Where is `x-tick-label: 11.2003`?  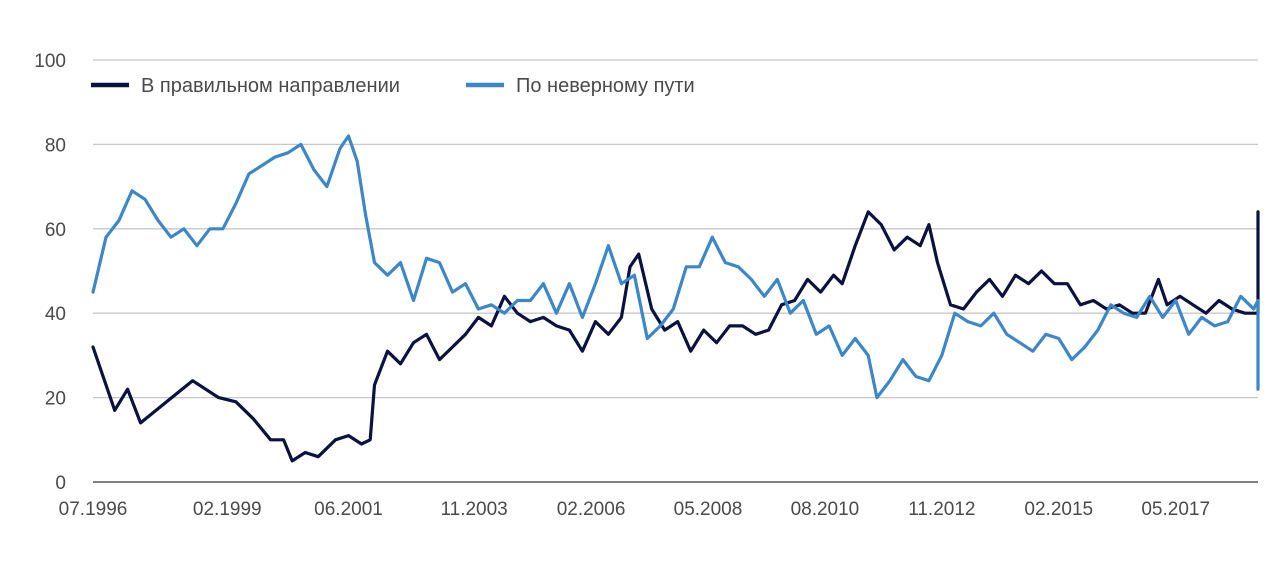 x-tick-label: 11.2003 is located at coordinates (473, 509).